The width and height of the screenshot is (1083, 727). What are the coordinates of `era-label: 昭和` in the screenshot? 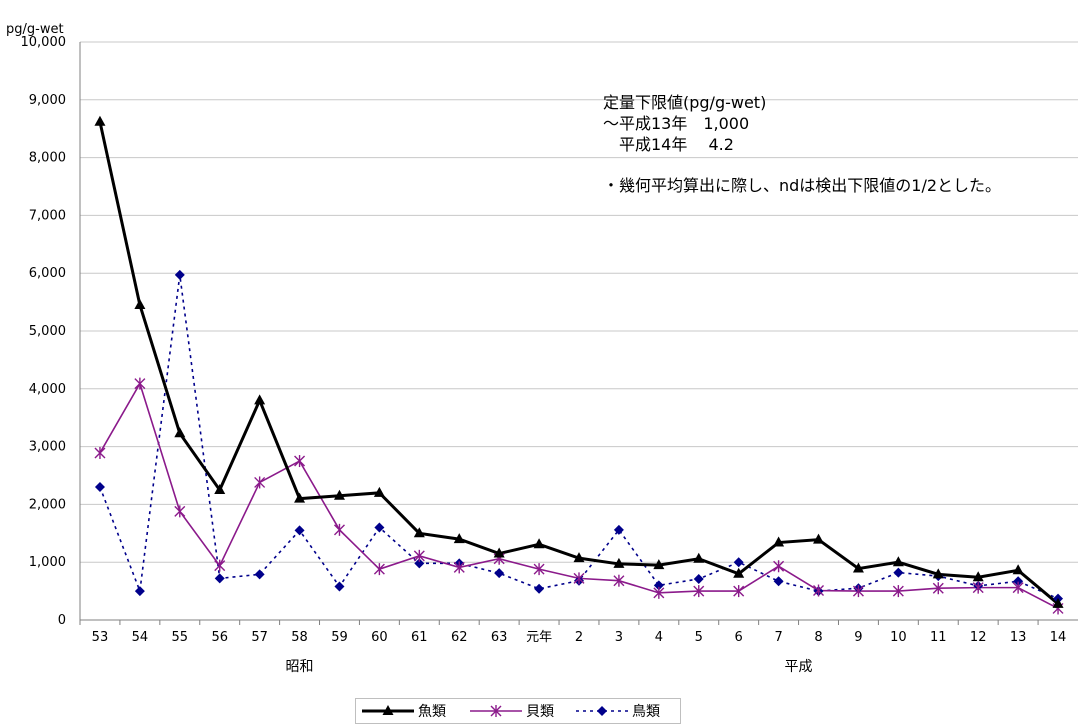 It's located at (300, 667).